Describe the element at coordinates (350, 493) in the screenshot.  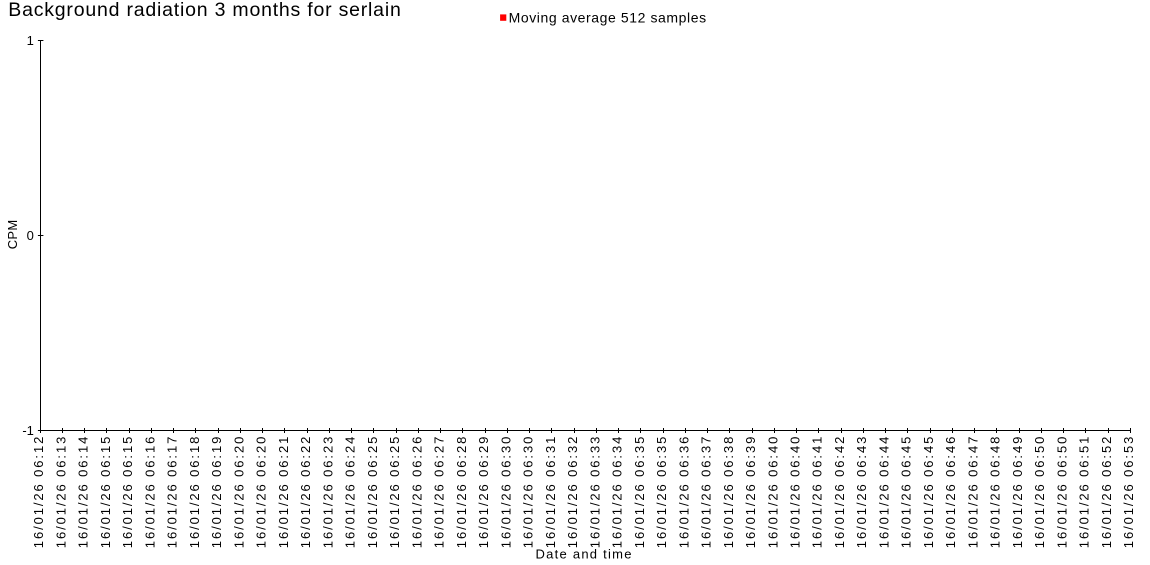
I see `svg-text: 16/01/26 06:24` at that location.